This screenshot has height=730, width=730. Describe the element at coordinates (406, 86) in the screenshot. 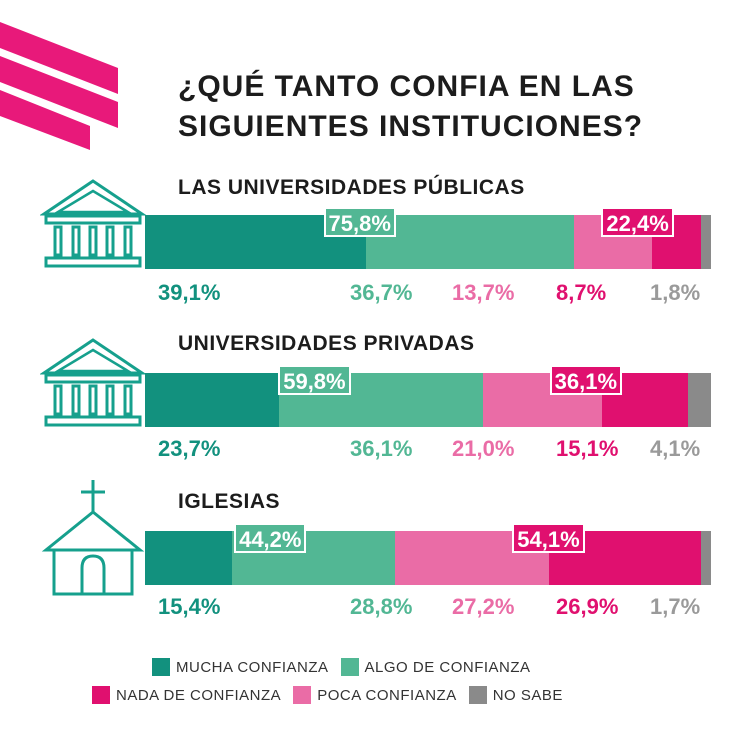

I see `chart-title-line-1: ¿QUÉ TANTO CONFIA EN LAS` at that location.